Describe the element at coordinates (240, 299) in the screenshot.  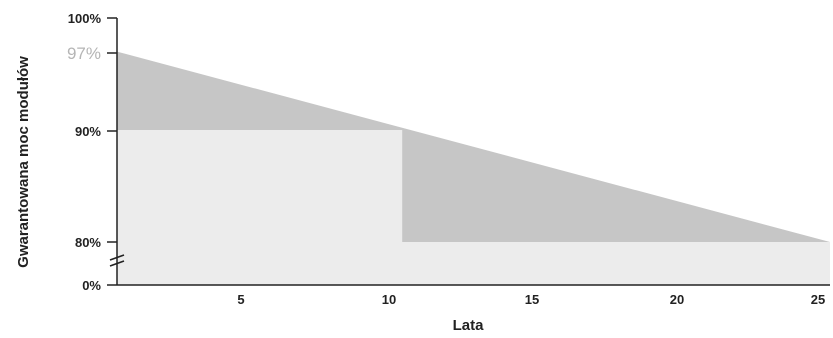
I see `x-tick-label-5: 5` at that location.